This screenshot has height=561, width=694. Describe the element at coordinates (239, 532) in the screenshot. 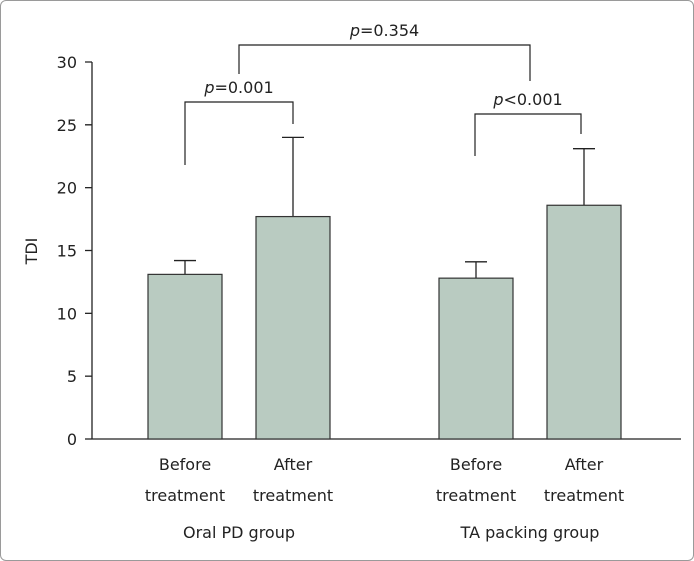

I see `group-label: Oral PD group` at that location.